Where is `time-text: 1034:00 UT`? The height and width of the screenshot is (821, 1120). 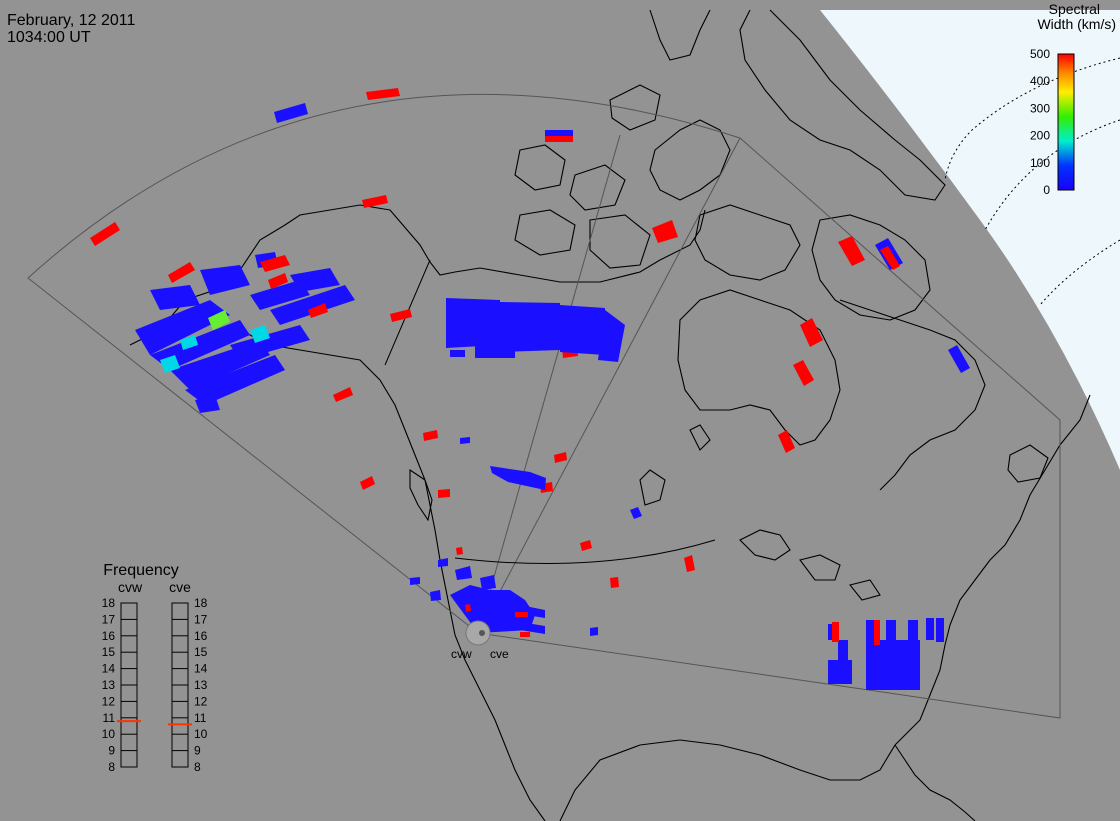
time-text: 1034:00 UT is located at coordinates (49, 37).